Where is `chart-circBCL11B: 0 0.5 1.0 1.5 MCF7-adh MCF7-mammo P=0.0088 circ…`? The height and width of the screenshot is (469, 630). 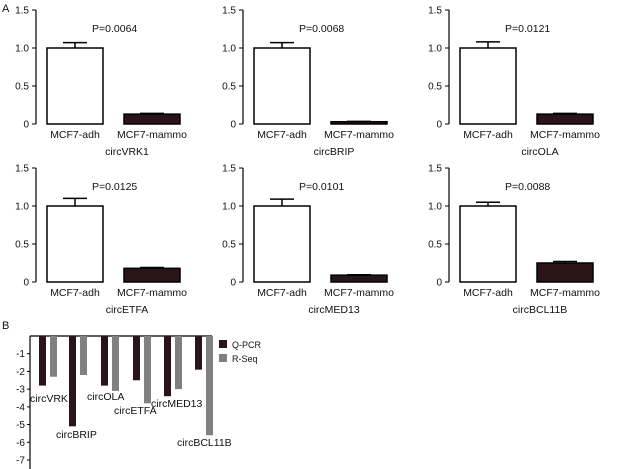
chart-circBCL11B: 0 0.5 1.0 1.5 MCF7-adh MCF7-mammo P=0.0088 circ… is located at coordinates (514, 240).